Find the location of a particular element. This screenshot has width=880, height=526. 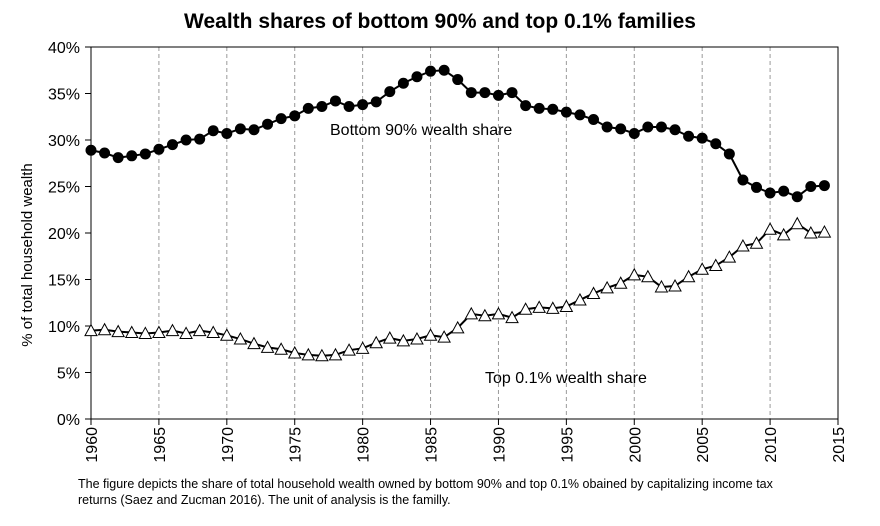

x-tick-label: 2005 is located at coordinates (703, 445).